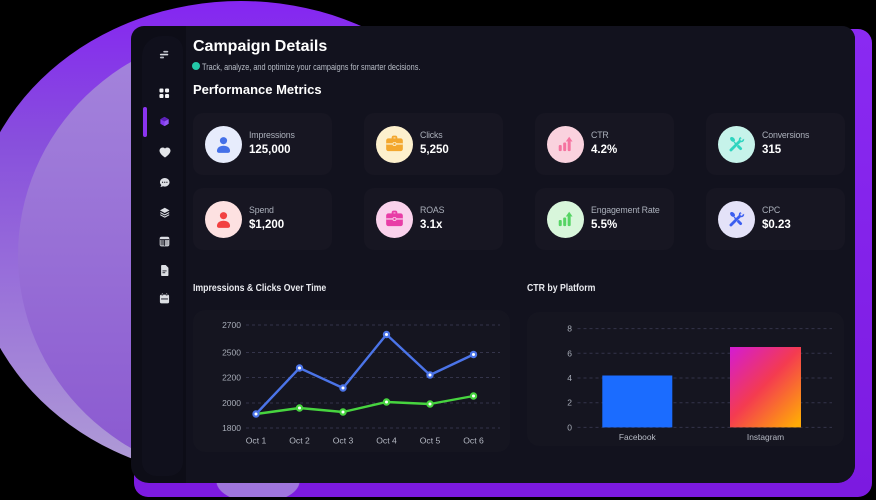 The height and width of the screenshot is (500, 876). What do you see at coordinates (473, 440) in the screenshot?
I see `svg-text: Oct 6` at bounding box center [473, 440].